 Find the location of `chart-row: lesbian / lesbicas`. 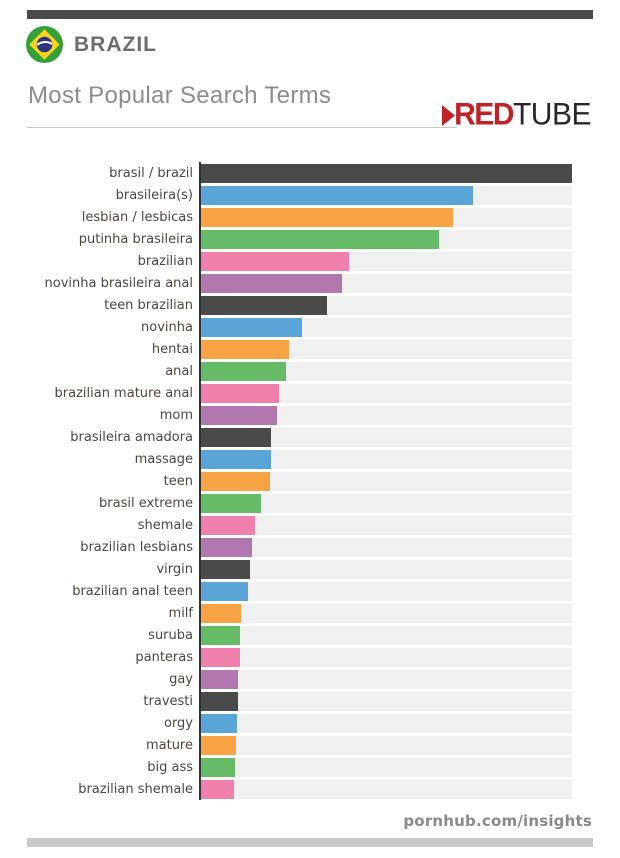

chart-row: lesbian / lesbicas is located at coordinates (286, 217).